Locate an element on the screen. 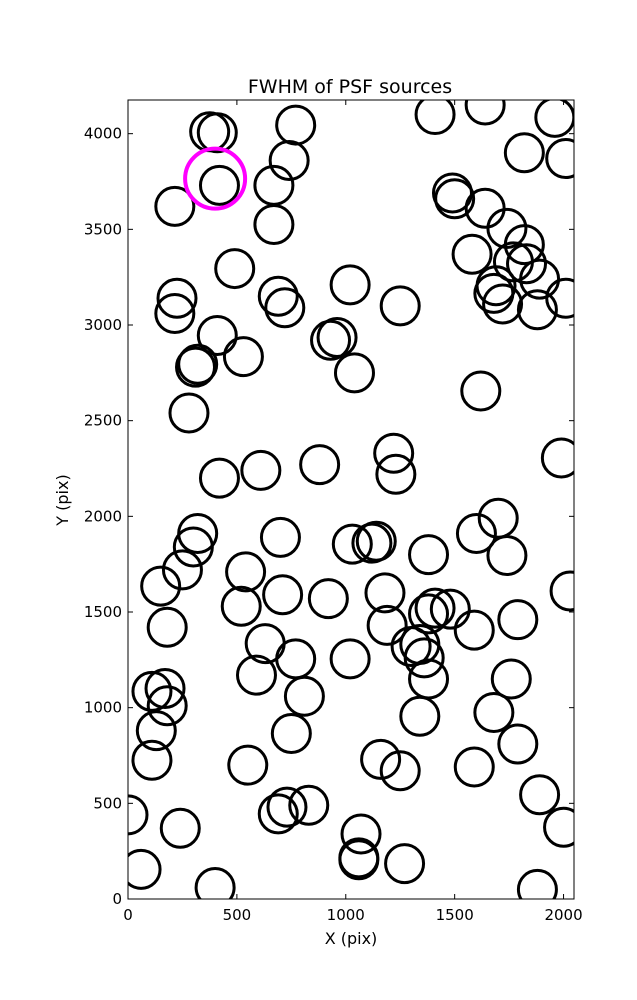  x-tick-labels: 0 500 1000 1500 2000 is located at coordinates (352, 915).